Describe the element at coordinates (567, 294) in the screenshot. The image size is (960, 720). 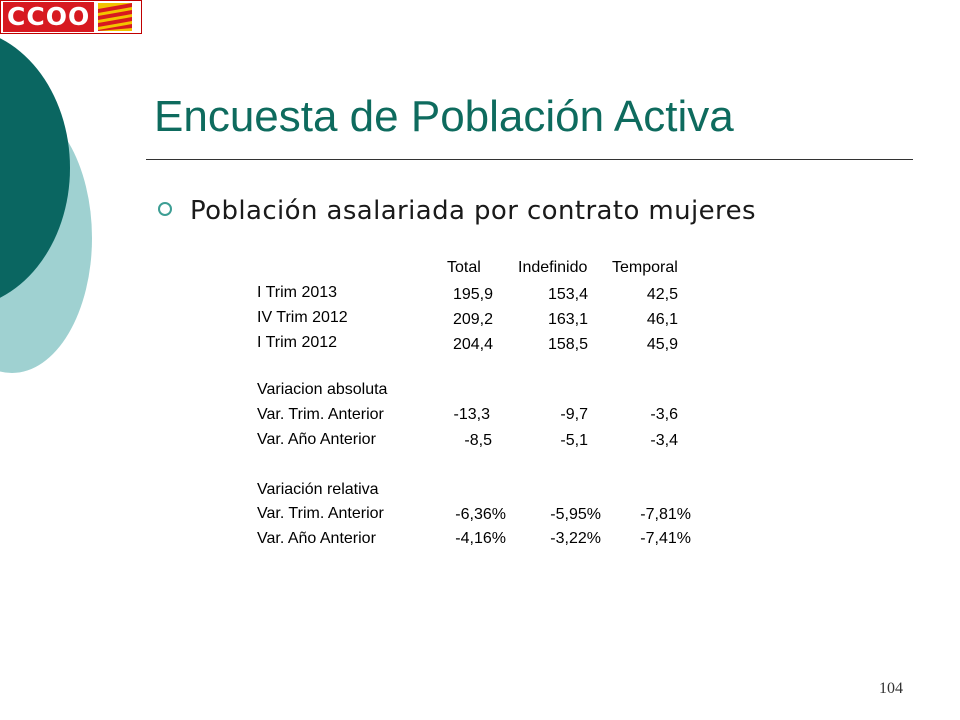
I see `cell-value: 153,4` at that location.